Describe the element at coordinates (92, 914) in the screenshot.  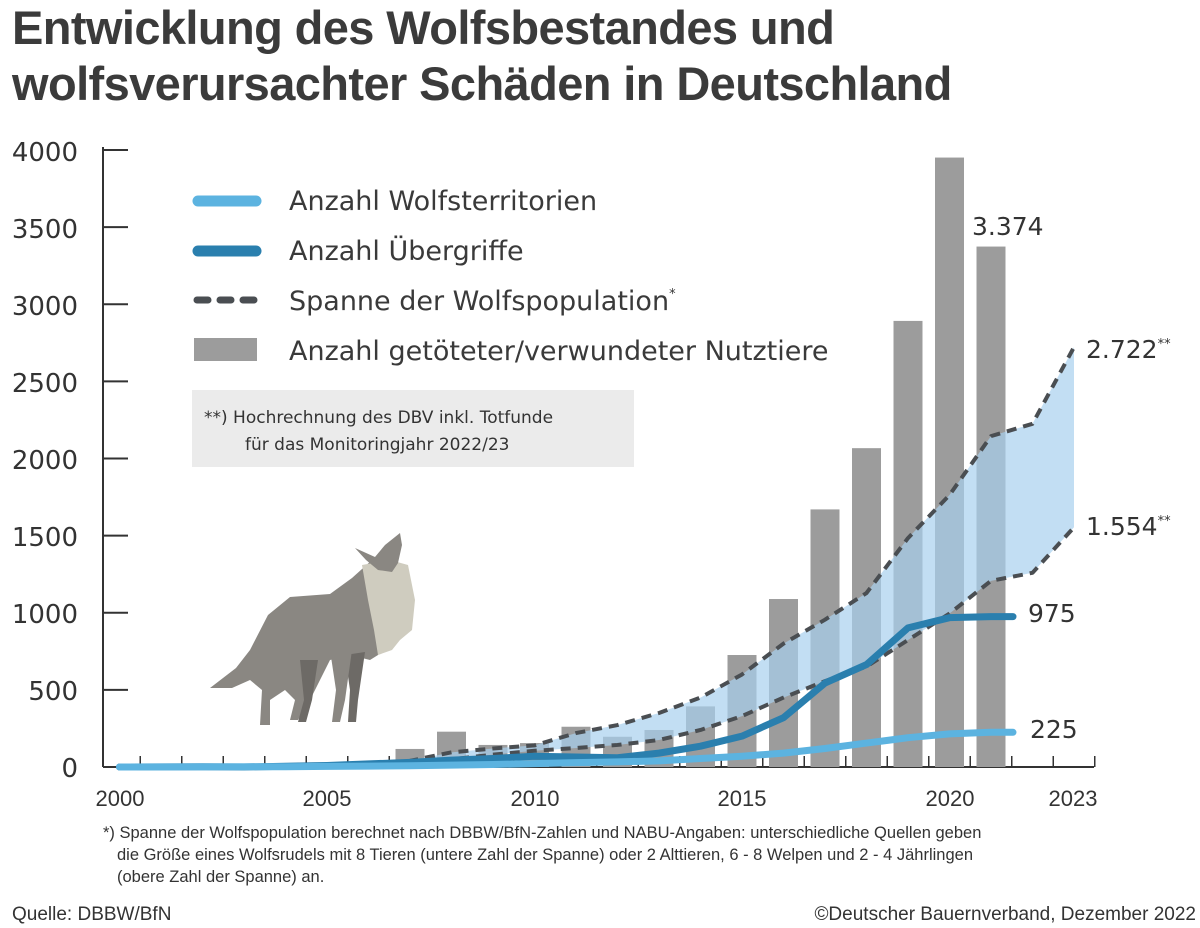
I see `source: Quelle: DBBW/BfN` at that location.